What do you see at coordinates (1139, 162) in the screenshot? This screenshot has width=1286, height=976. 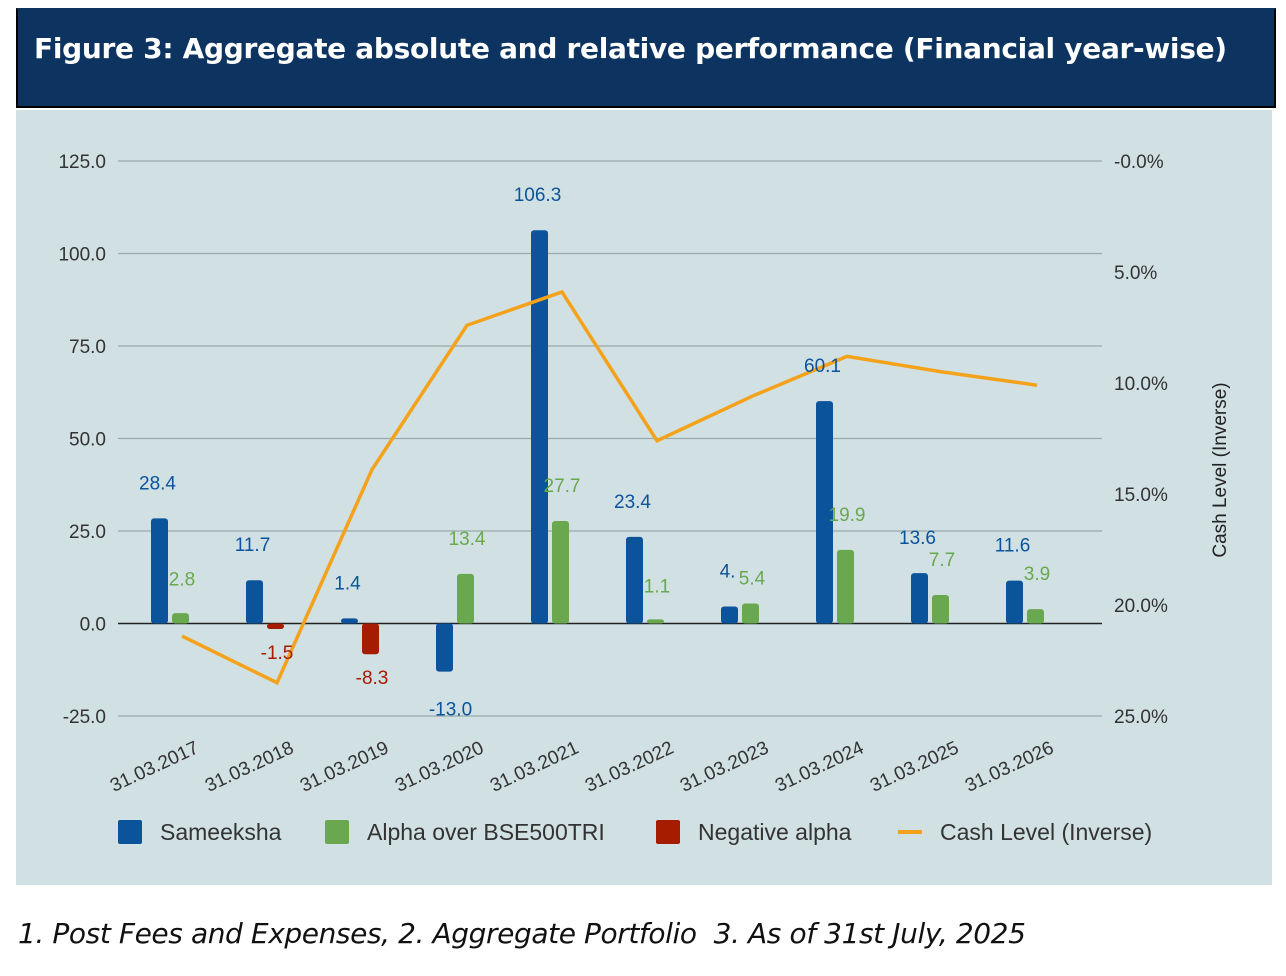 I see `right-axis-tick-label: -0.0%` at bounding box center [1139, 162].